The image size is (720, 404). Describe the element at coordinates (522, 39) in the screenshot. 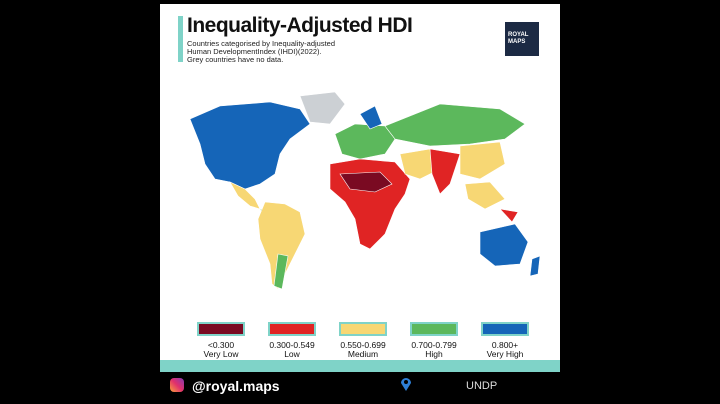

I see `logo: ROYAL MAPS` at that location.